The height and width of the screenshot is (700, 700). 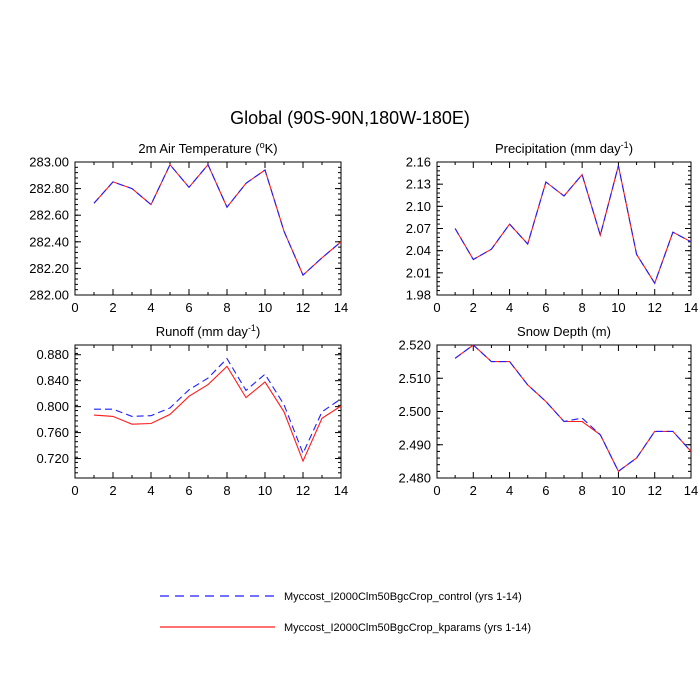 What do you see at coordinates (414, 378) in the screenshot?
I see `y-tick-label: 2.510` at bounding box center [414, 378].